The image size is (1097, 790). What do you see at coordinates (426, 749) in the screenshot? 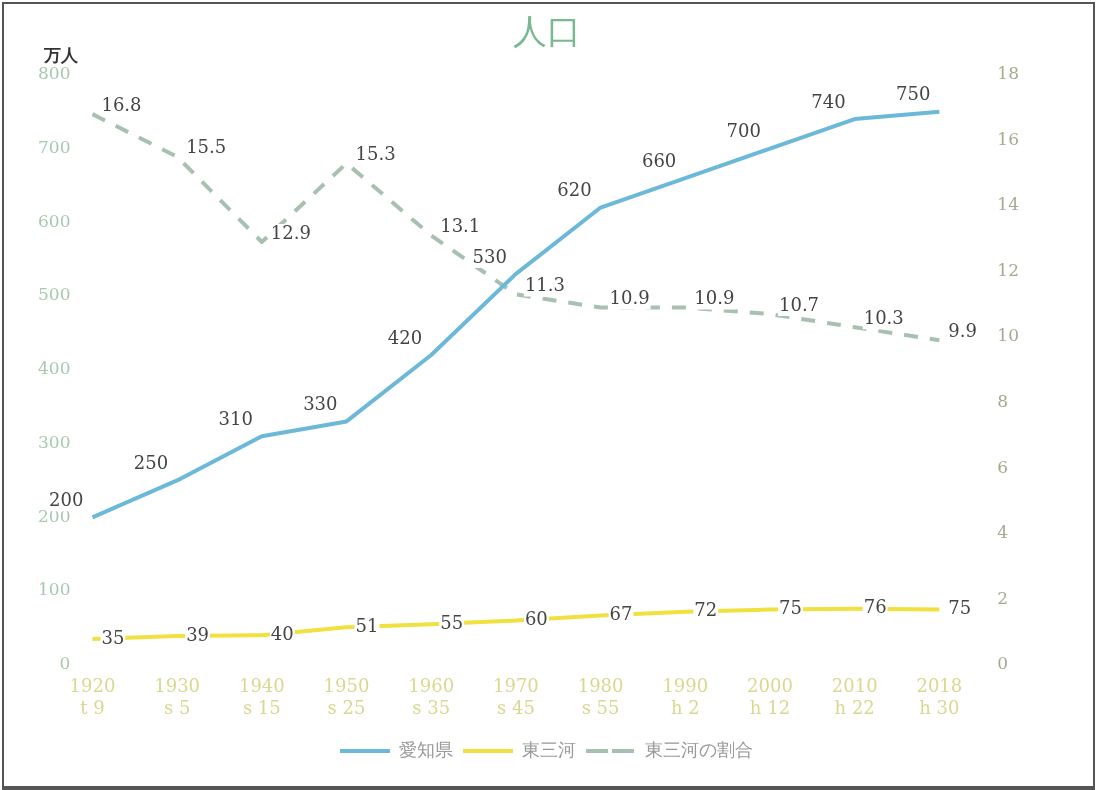
I see `legend-label: 愛知県` at bounding box center [426, 749].